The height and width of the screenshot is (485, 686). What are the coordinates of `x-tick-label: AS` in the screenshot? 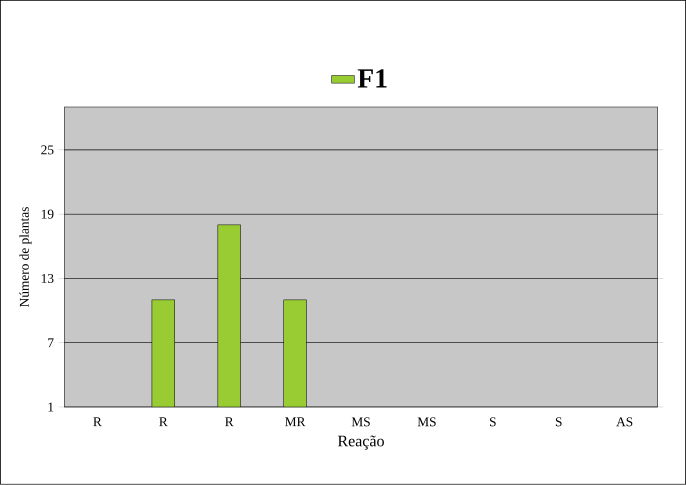 It's located at (624, 422).